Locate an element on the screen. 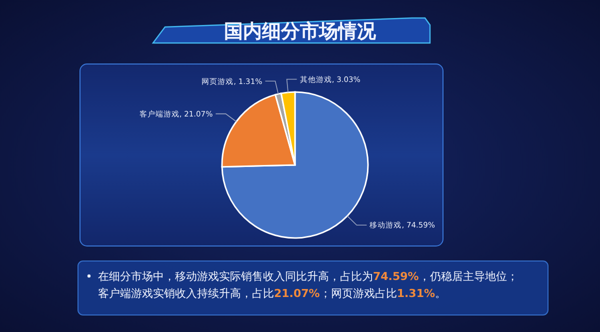  pie-slice is located at coordinates (295, 165).